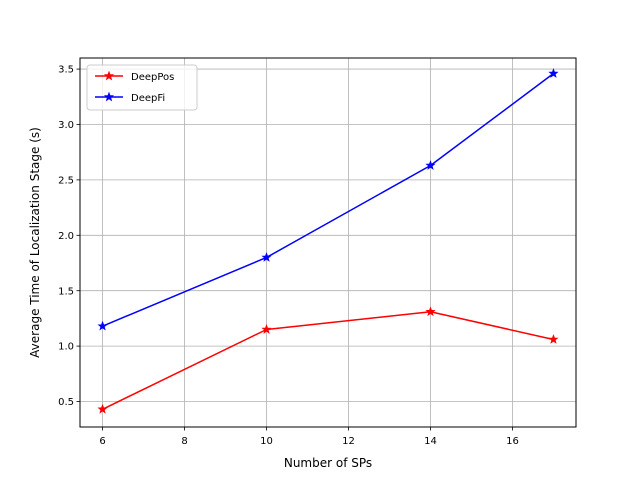 This screenshot has width=640, height=484. I want to click on series-line-deeppos, so click(328, 360).